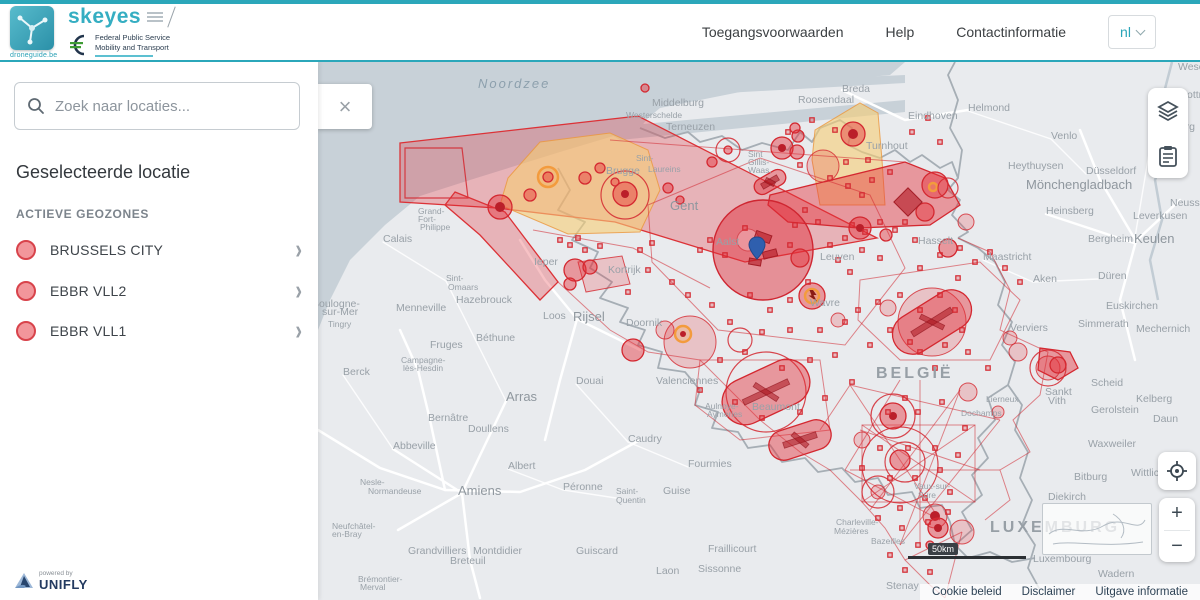  What do you see at coordinates (514, 83) in the screenshot?
I see `svg-text: Noordzee` at bounding box center [514, 83].